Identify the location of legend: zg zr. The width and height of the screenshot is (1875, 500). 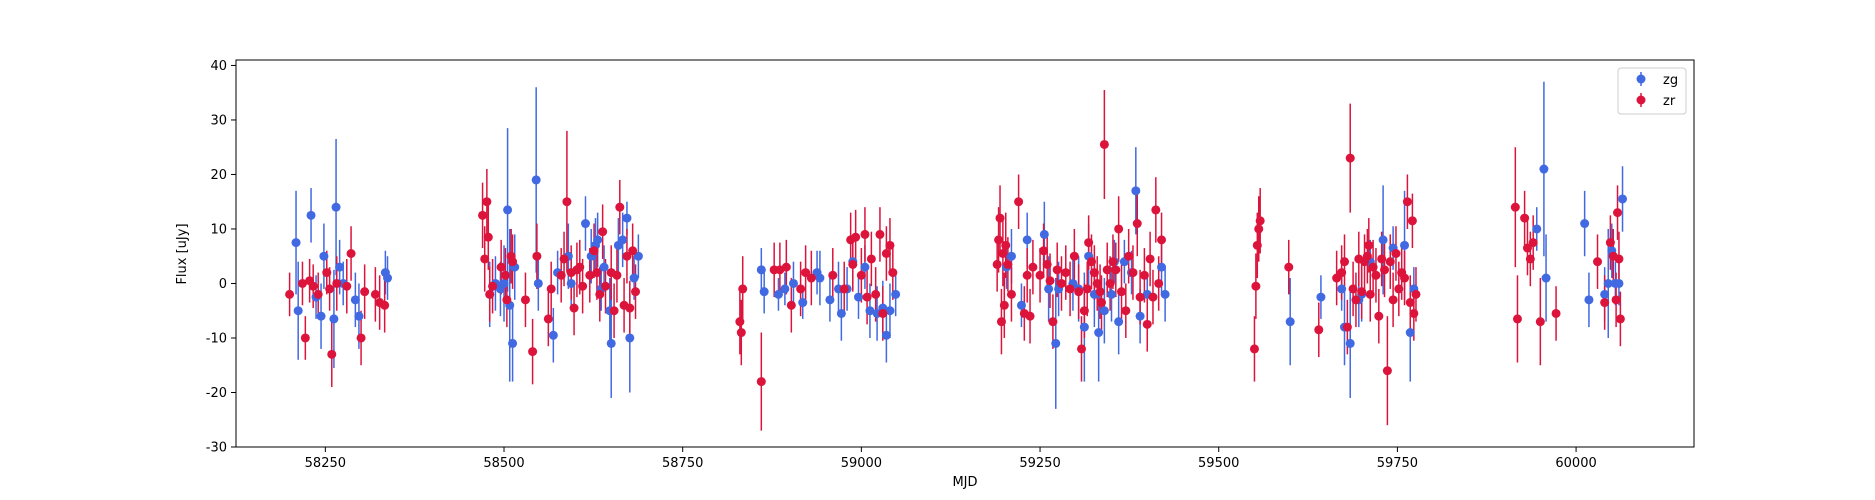
(1652, 91).